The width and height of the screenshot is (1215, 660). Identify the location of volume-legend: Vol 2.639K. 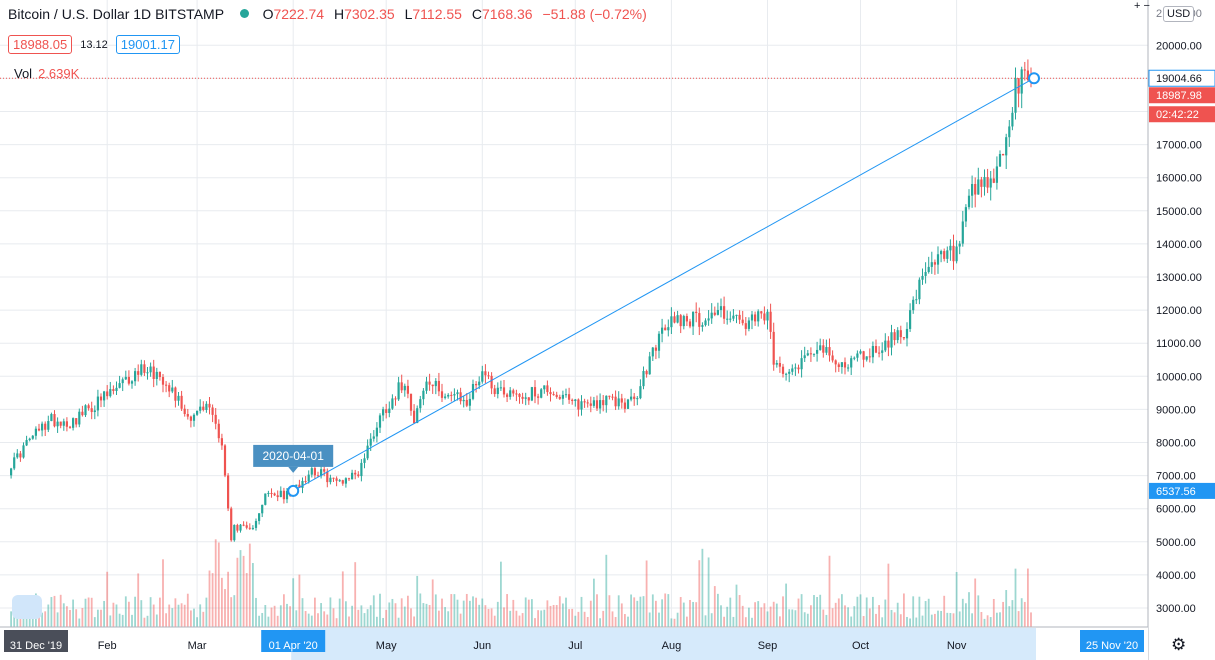
(46, 73).